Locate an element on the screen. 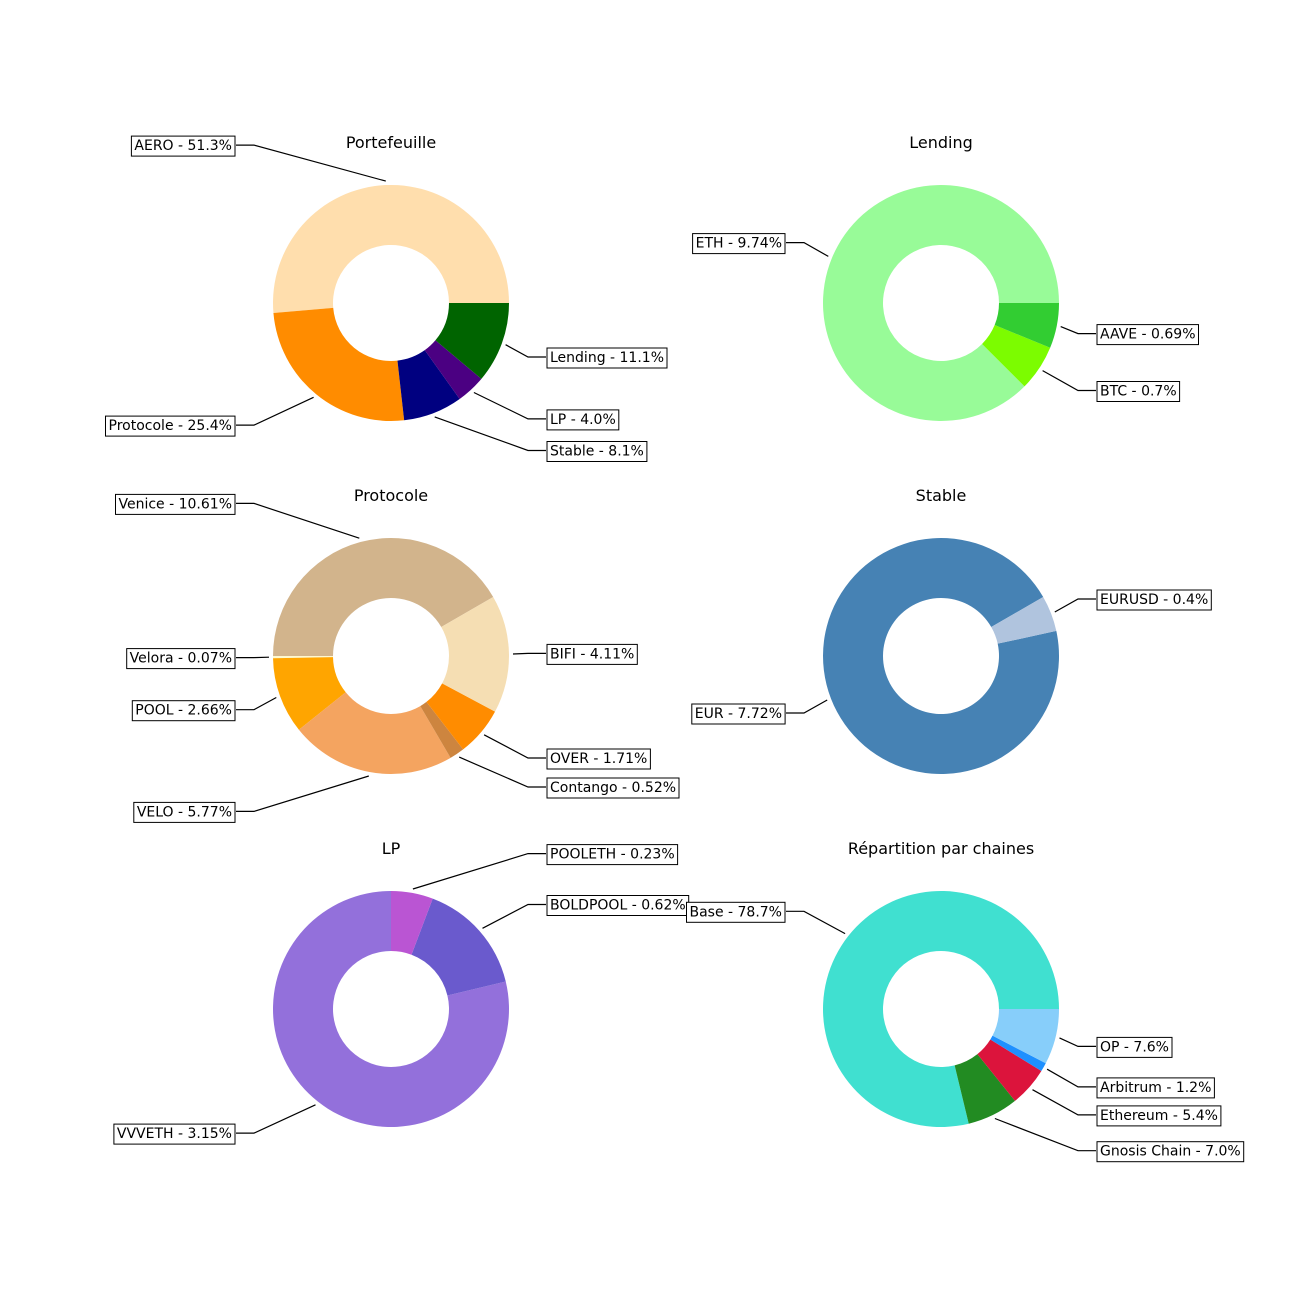 Image resolution: width=1300 pixels, height=1300 pixels. slice-label-btc: BTC - 0.7% is located at coordinates (1138, 392).